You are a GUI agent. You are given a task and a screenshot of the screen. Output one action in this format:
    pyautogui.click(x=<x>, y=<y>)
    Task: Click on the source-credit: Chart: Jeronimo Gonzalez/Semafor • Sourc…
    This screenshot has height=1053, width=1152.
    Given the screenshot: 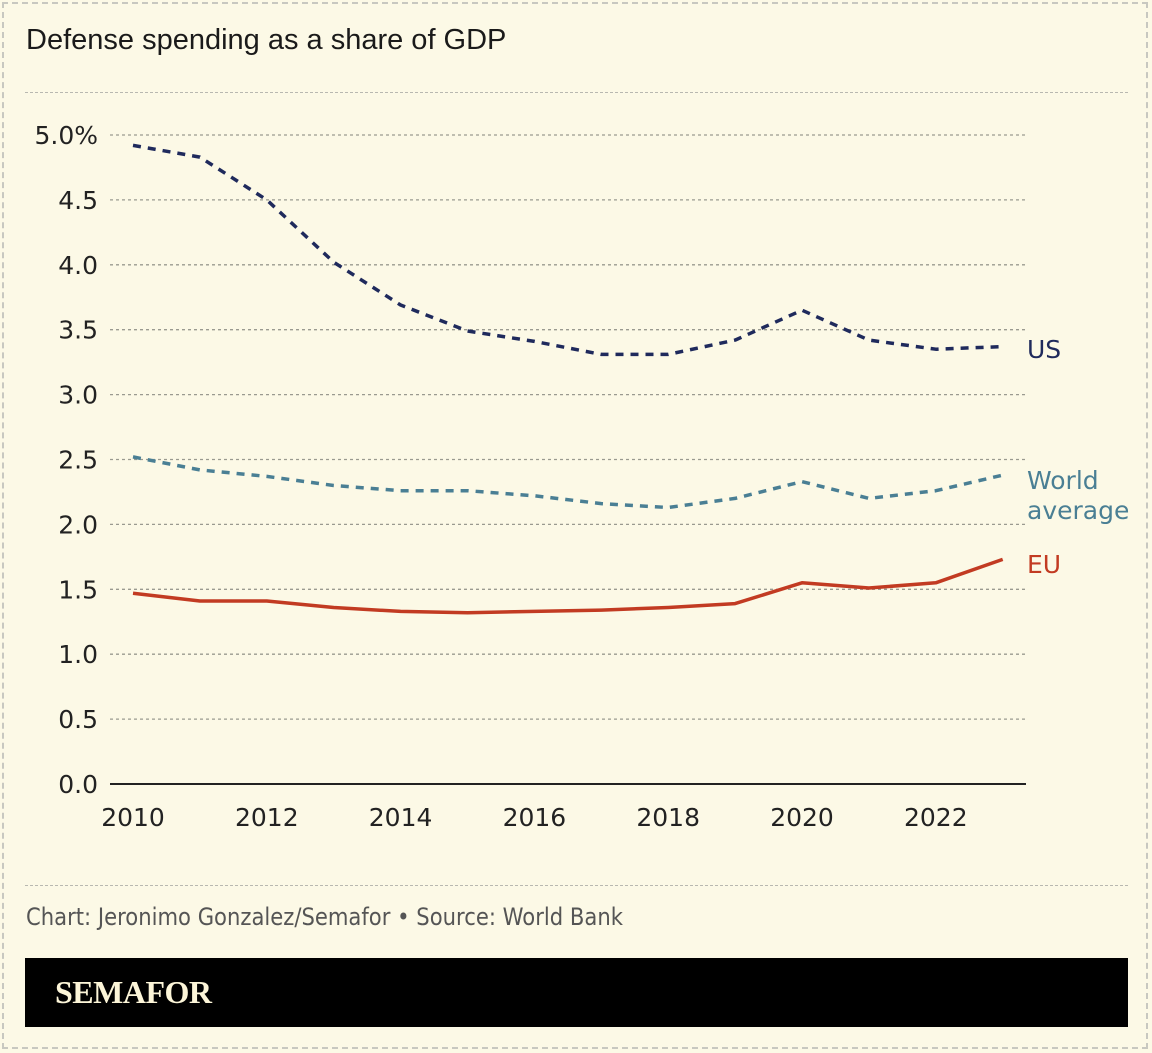 What is the action you would take?
    pyautogui.click(x=324, y=917)
    